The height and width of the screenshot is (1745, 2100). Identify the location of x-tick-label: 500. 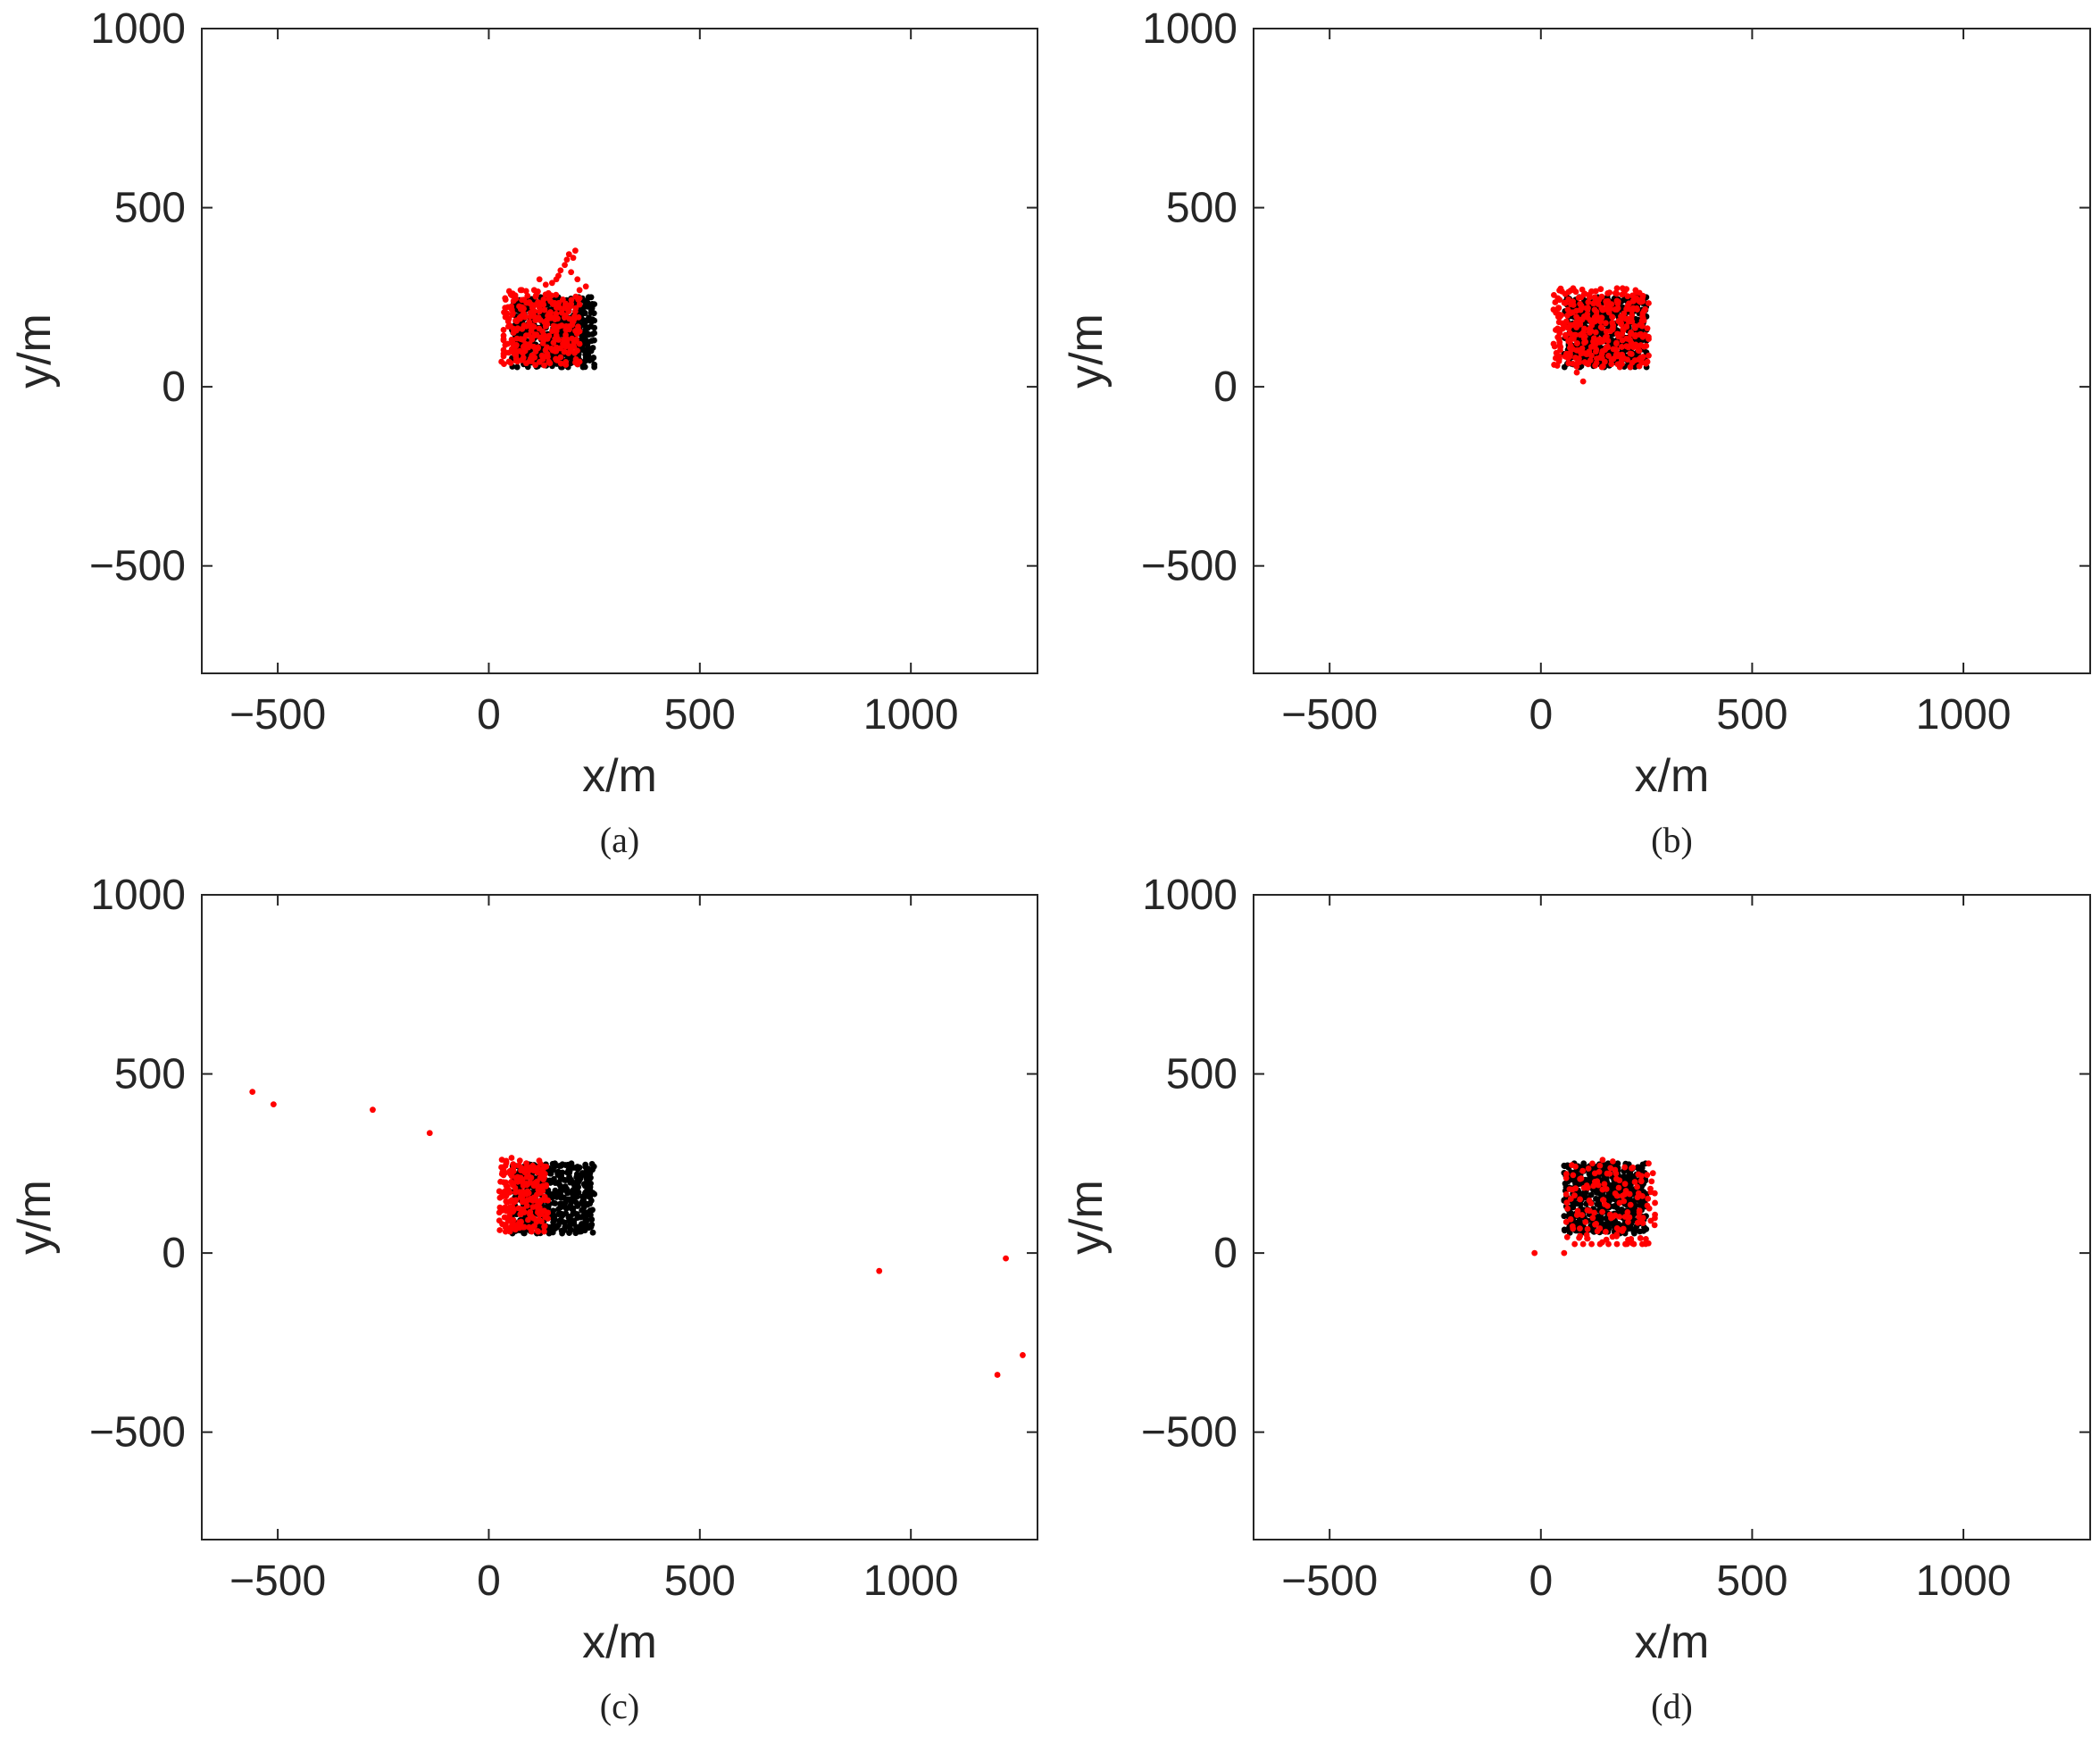
(700, 1581).